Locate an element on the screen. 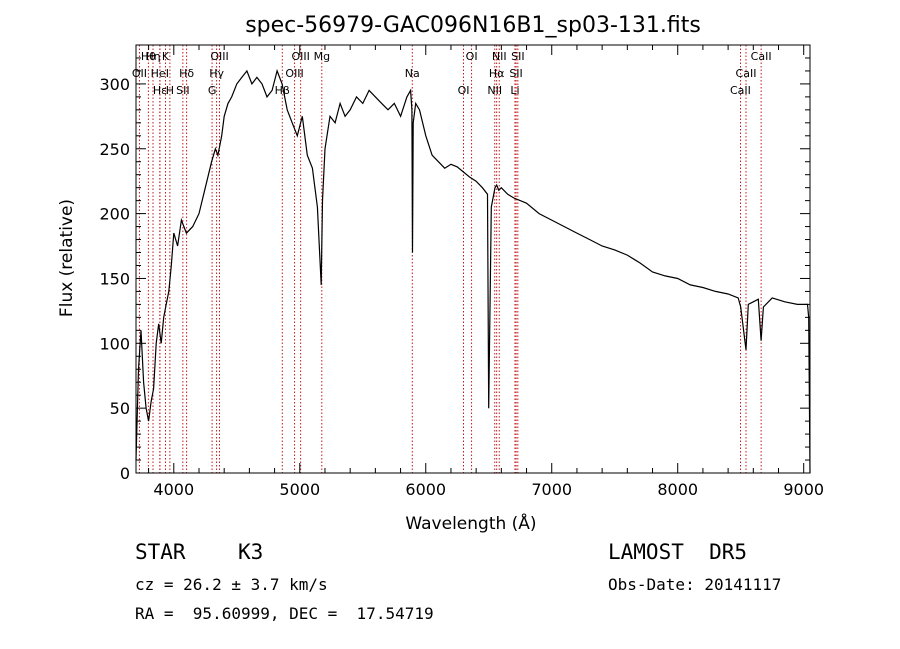 The image size is (900, 649). y-tick-label: 250 is located at coordinates (114, 149).